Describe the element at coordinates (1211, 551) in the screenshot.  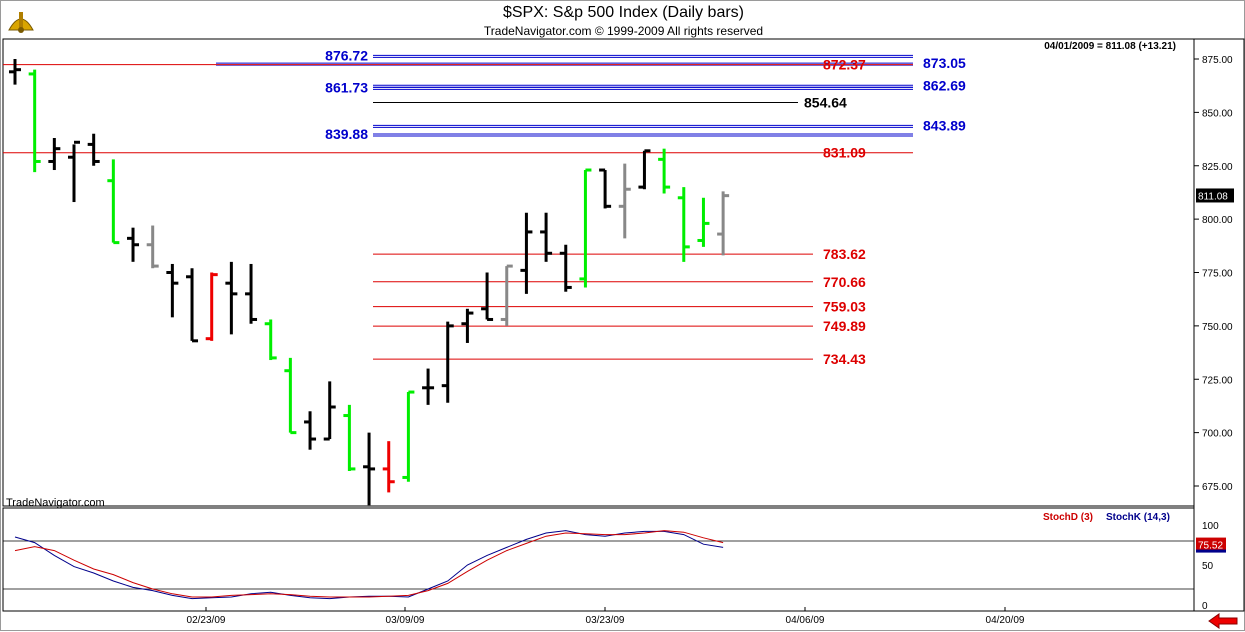
I see `stochk-value-strip` at that location.